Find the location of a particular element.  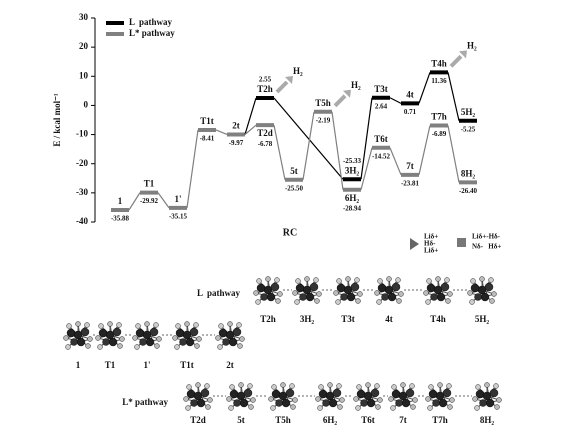

state-label: 2t is located at coordinates (236, 126).